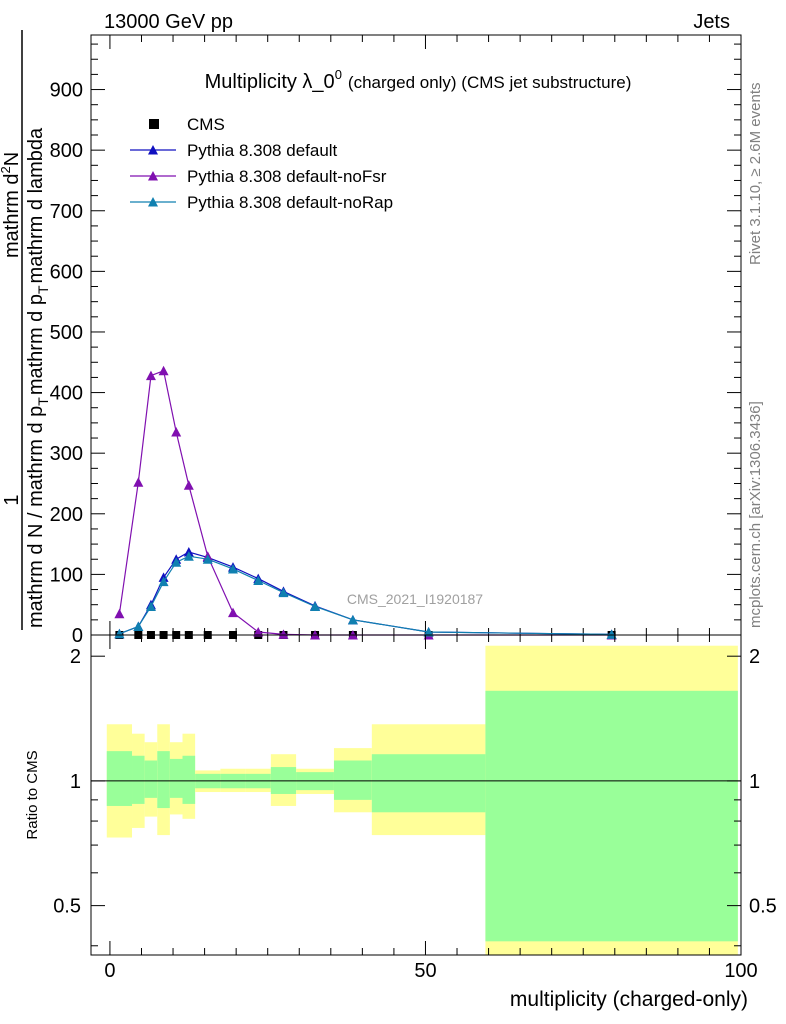 The width and height of the screenshot is (786, 1024). Describe the element at coordinates (262, 150) in the screenshot. I see `legend-label: Pythia 8.308 default` at that location.